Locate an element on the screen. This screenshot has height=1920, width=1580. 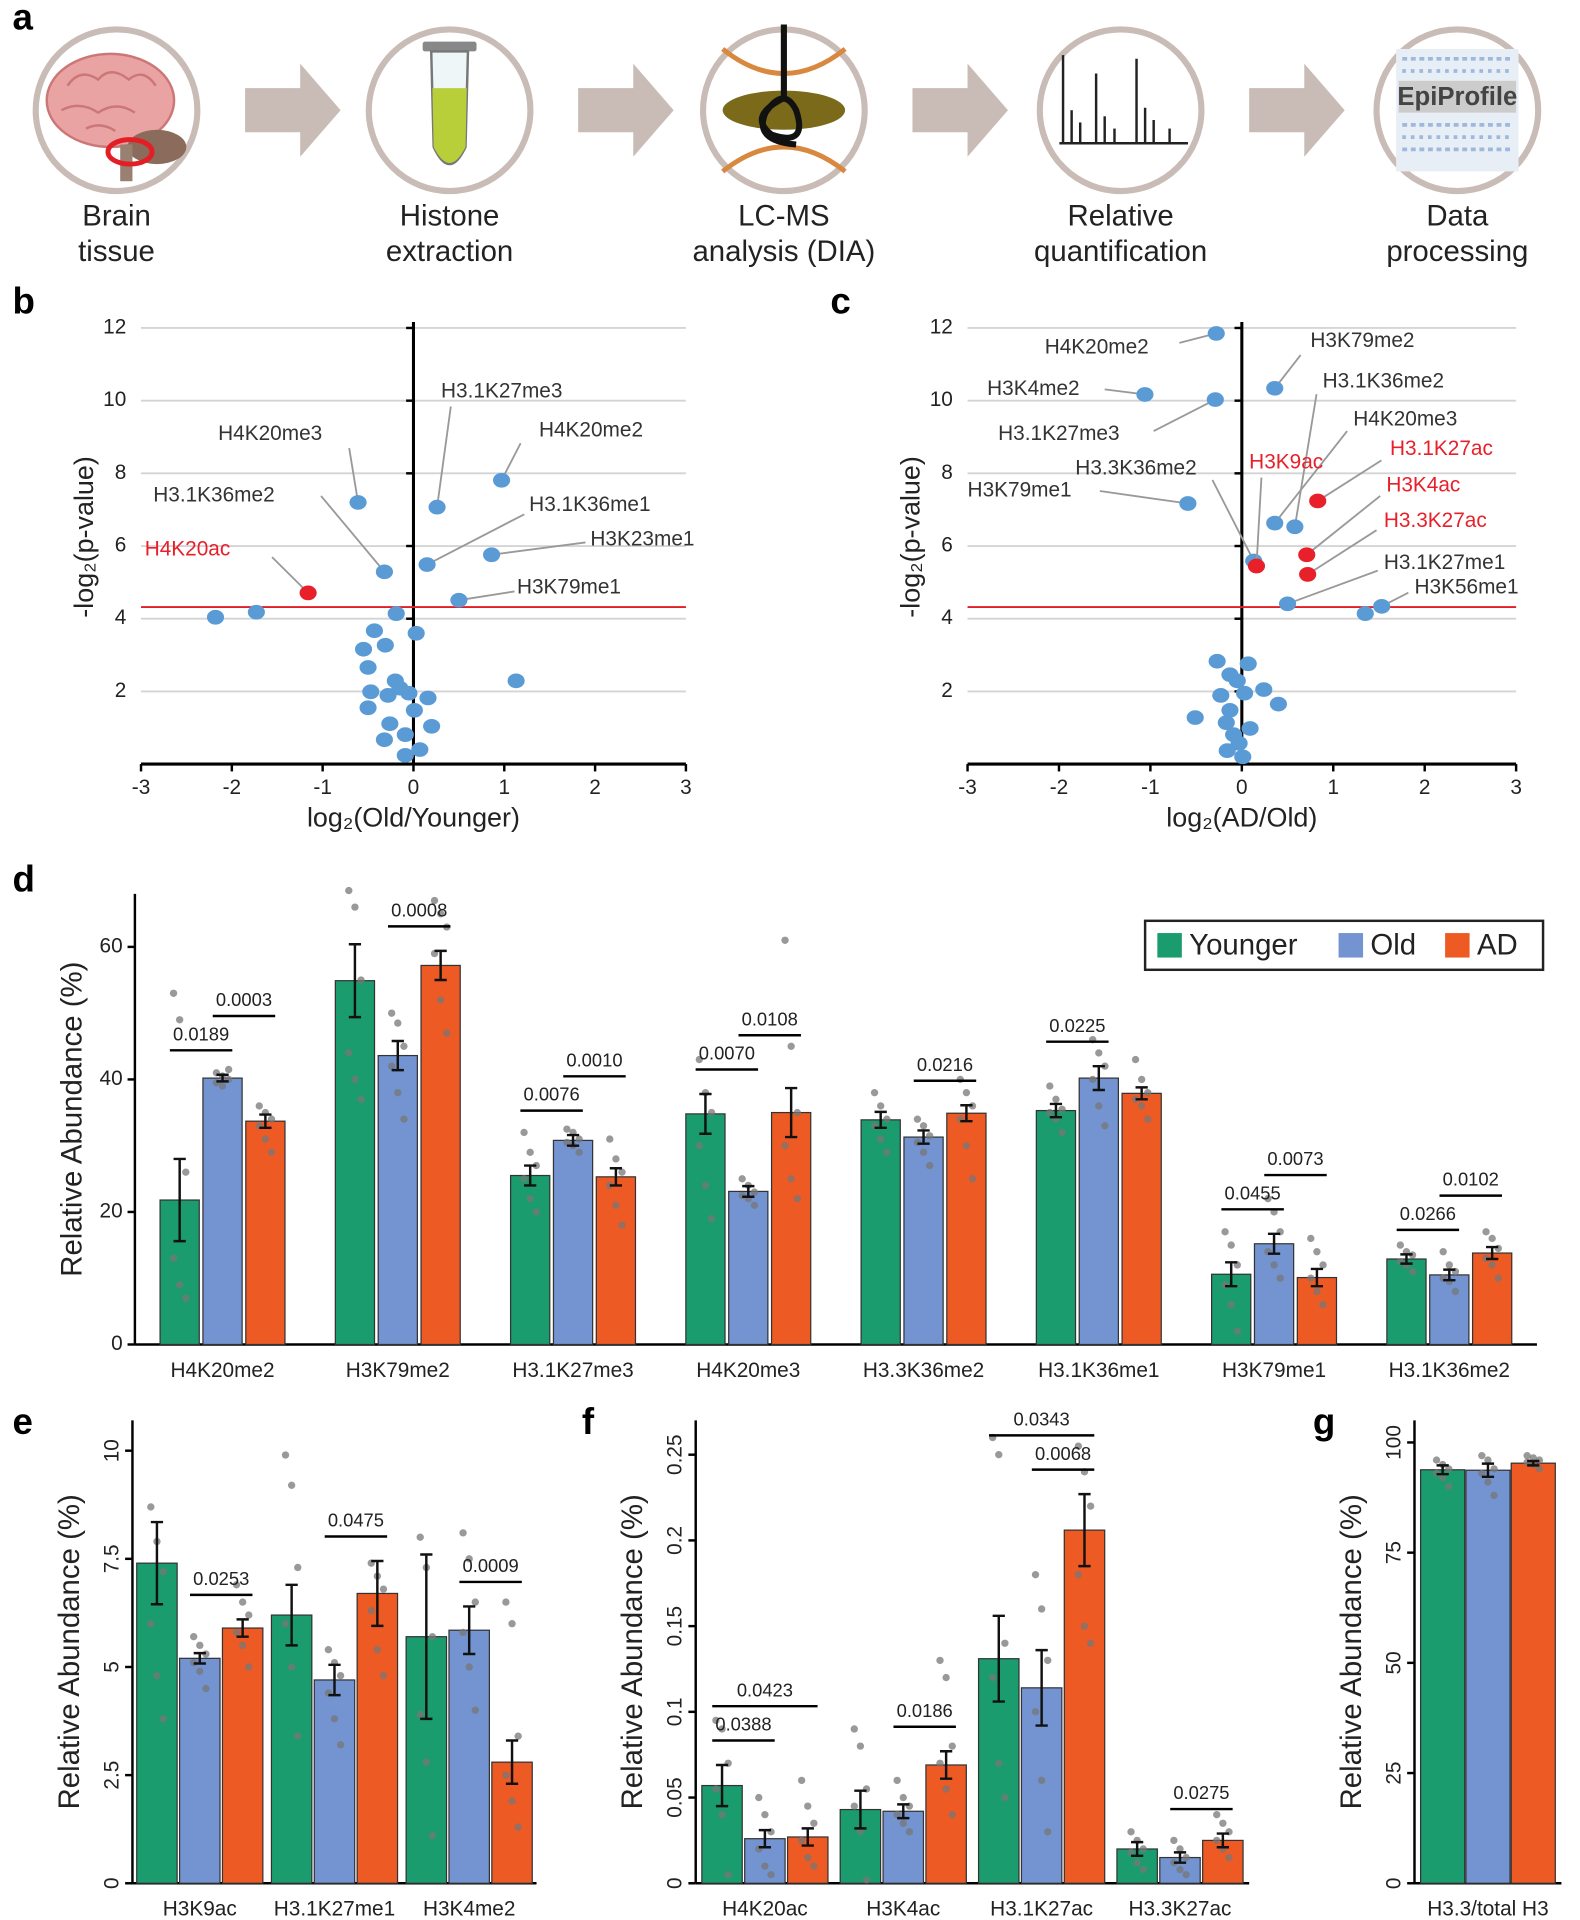
logo-bg is located at coordinates (1457, 96).